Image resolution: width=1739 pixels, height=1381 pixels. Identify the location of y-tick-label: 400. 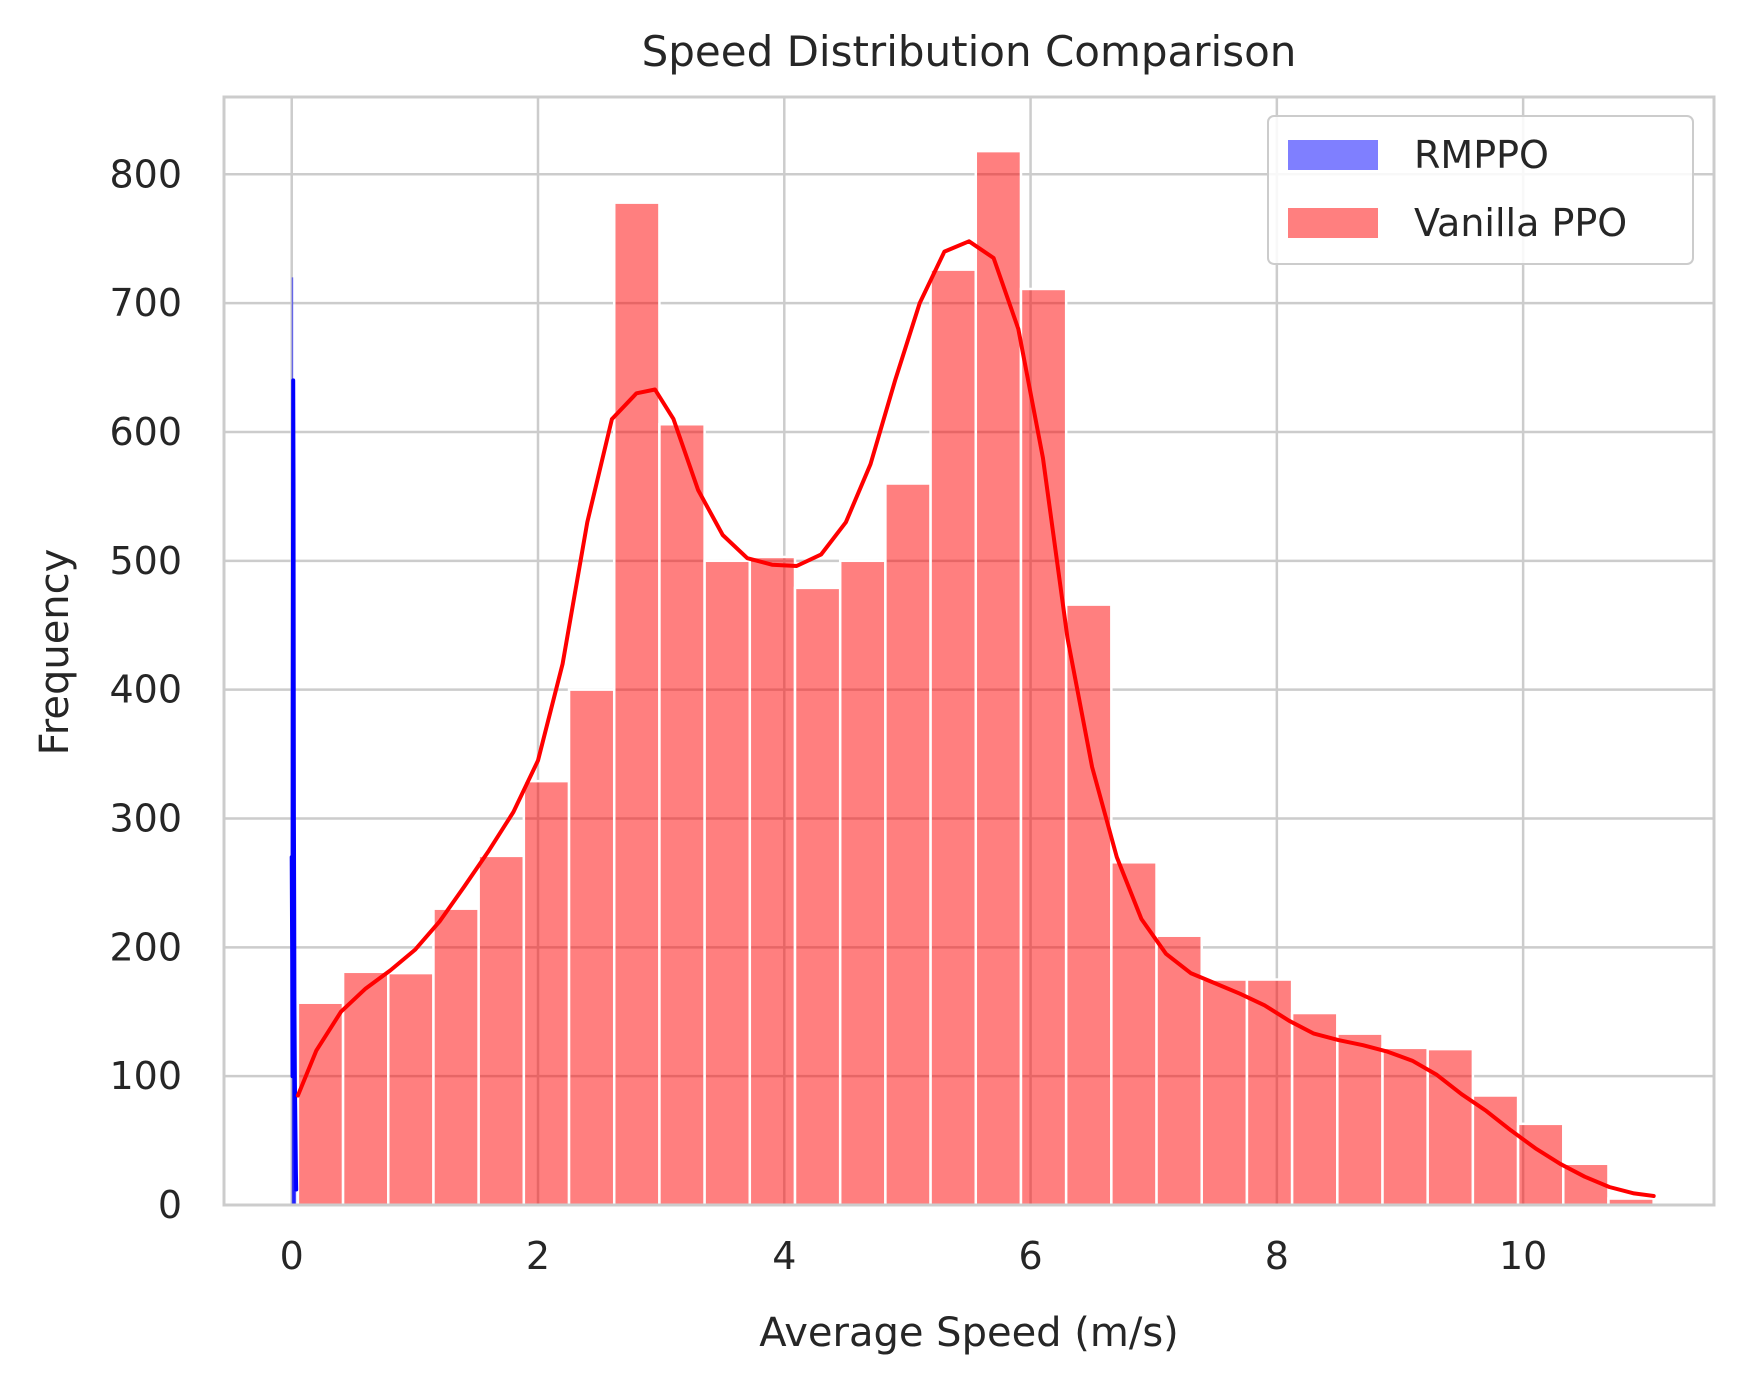
(145, 690).